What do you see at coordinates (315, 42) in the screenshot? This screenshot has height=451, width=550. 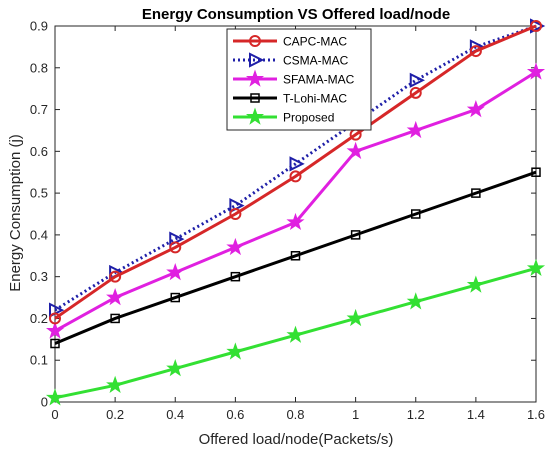 I see `legend-label-capc-mac: CAPC-MAC` at bounding box center [315, 42].